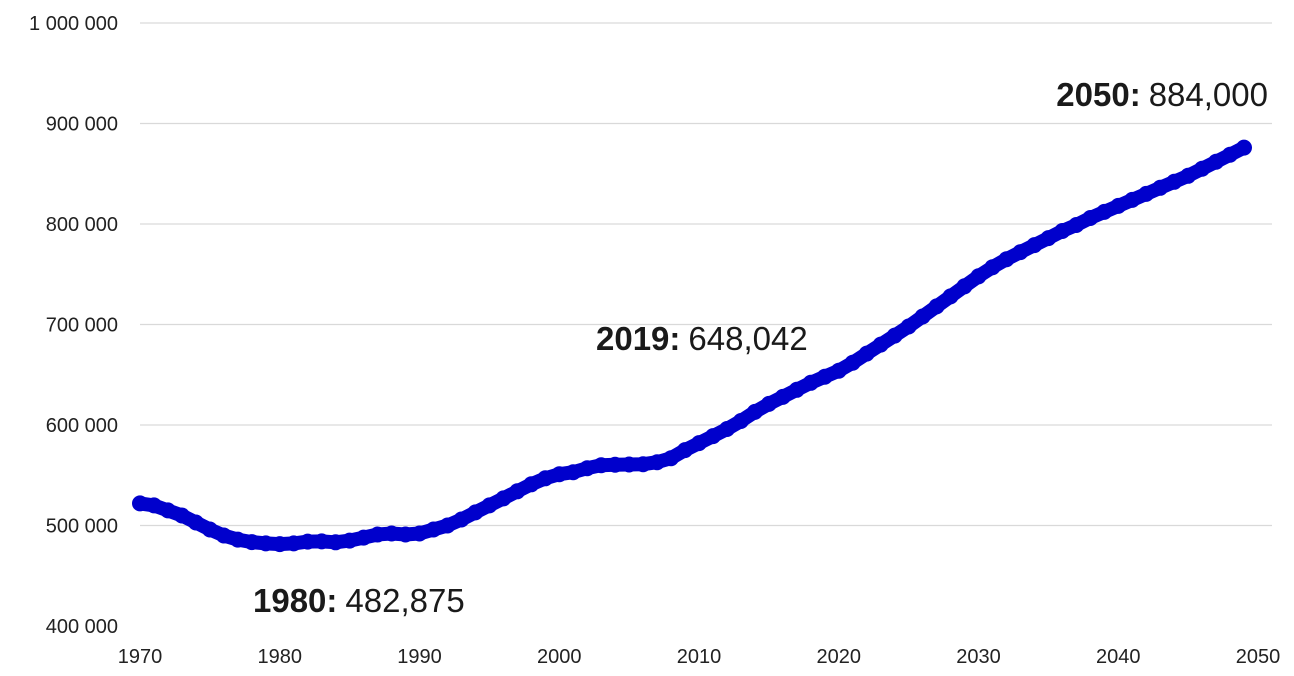  I want to click on x-tick-label-2: 1990, so click(419, 657).